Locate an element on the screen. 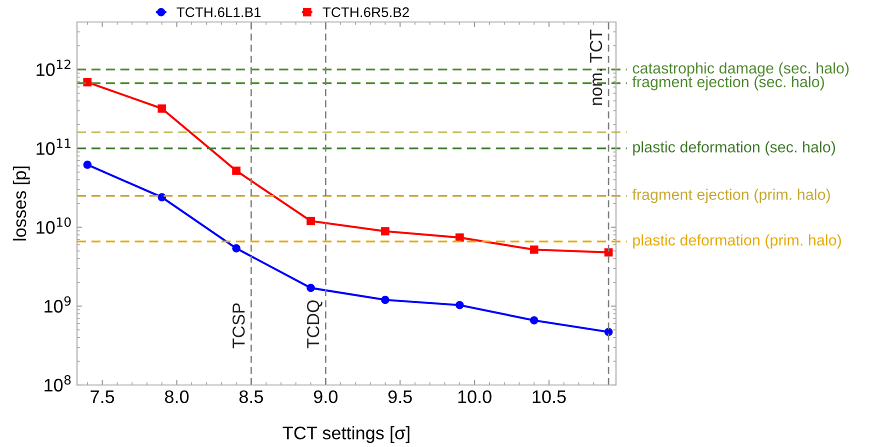  y-tick-label: 10$^{11}$ is located at coordinates (53, 146).